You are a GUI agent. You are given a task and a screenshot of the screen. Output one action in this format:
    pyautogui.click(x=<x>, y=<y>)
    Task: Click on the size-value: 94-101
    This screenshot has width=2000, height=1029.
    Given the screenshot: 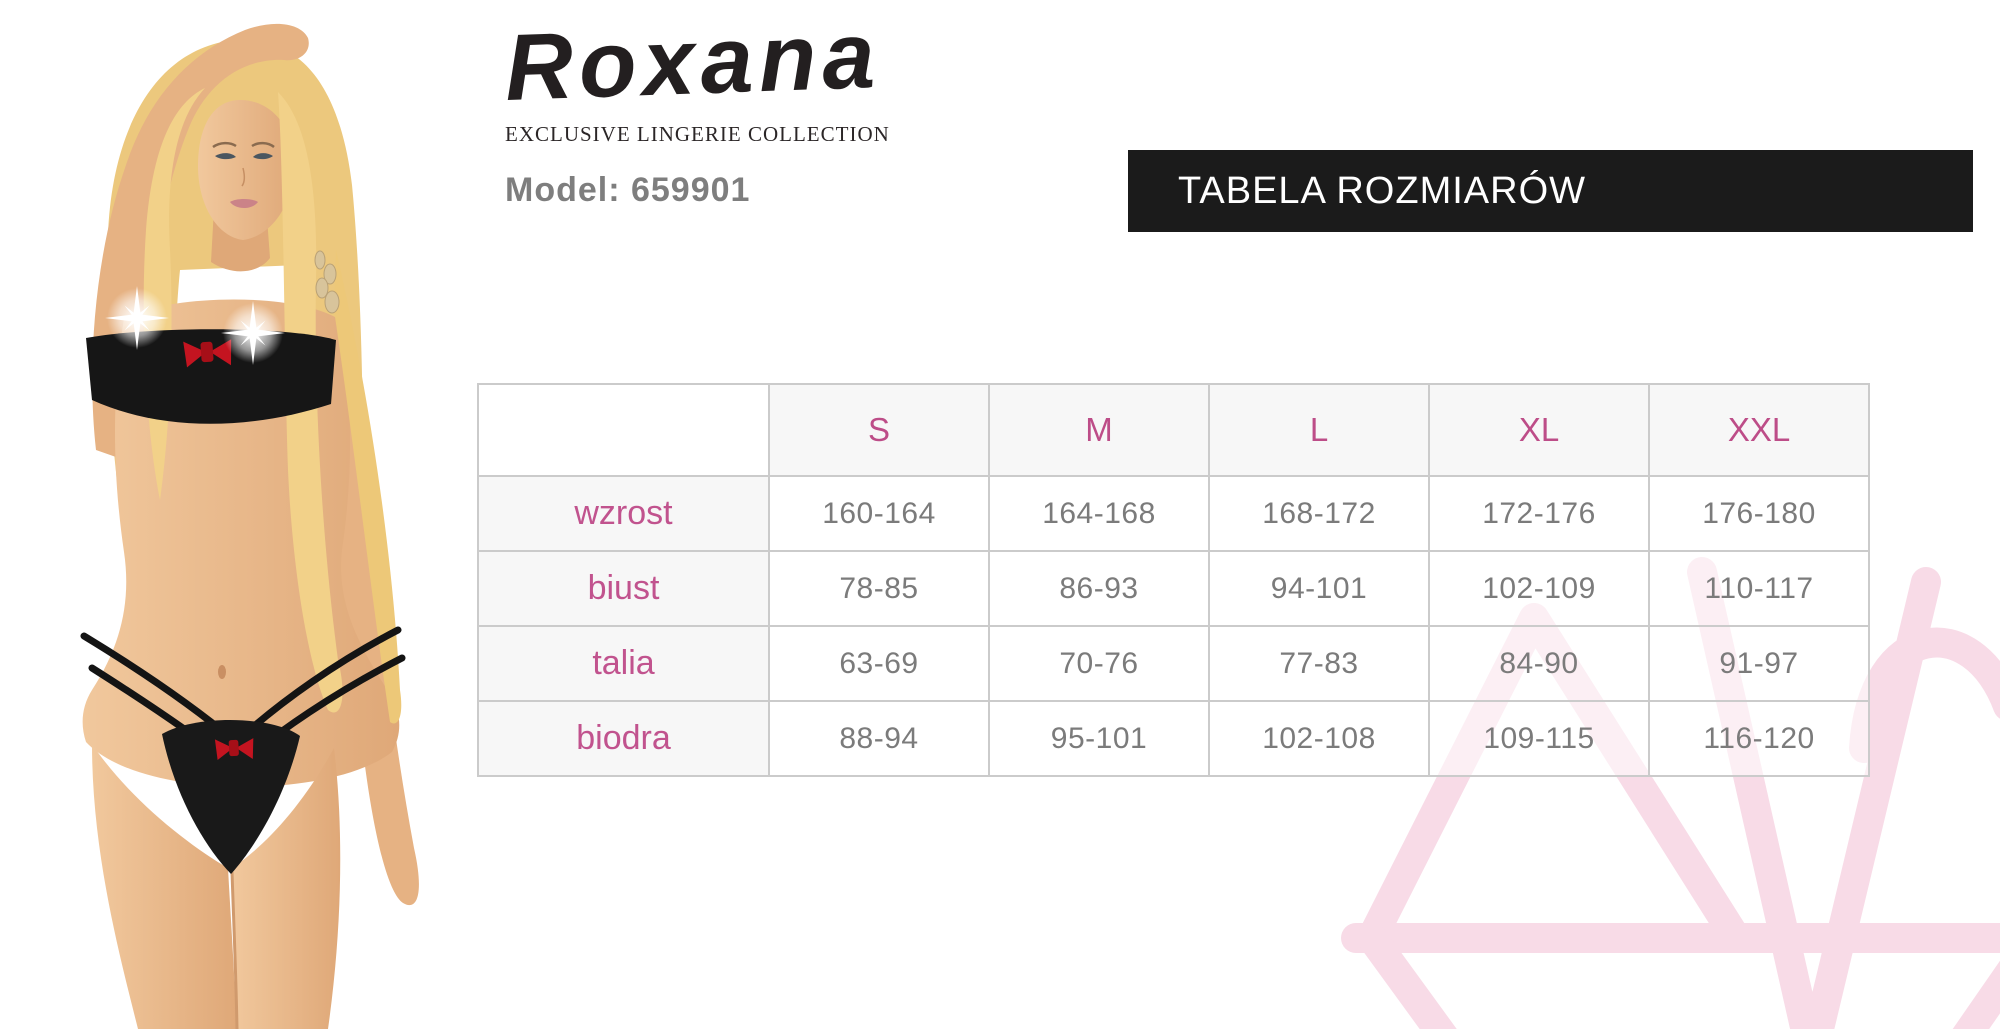 What is the action you would take?
    pyautogui.click(x=1319, y=588)
    